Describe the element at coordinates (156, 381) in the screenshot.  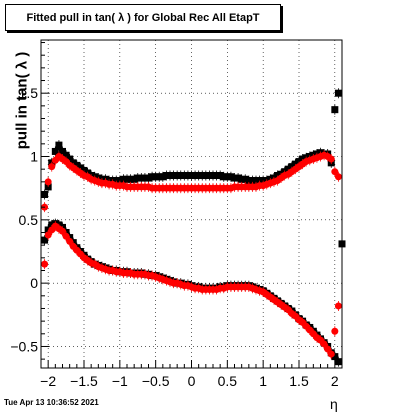
I see `x-tick-label: −0.5` at that location.